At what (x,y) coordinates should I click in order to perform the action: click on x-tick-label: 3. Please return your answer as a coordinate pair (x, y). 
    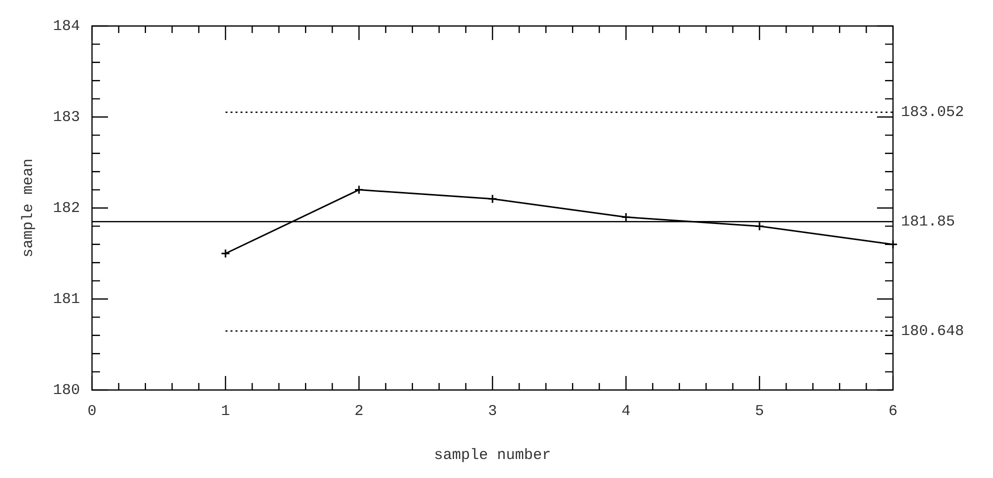
    Looking at the image, I should click on (493, 411).